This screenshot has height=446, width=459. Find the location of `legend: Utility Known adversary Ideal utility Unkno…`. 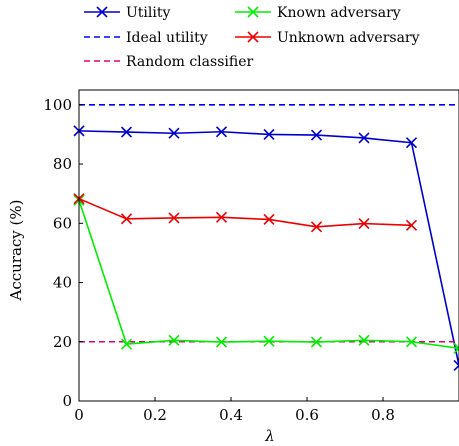

legend: Utility Known adversary Ideal utility Unkno… is located at coordinates (252, 37).